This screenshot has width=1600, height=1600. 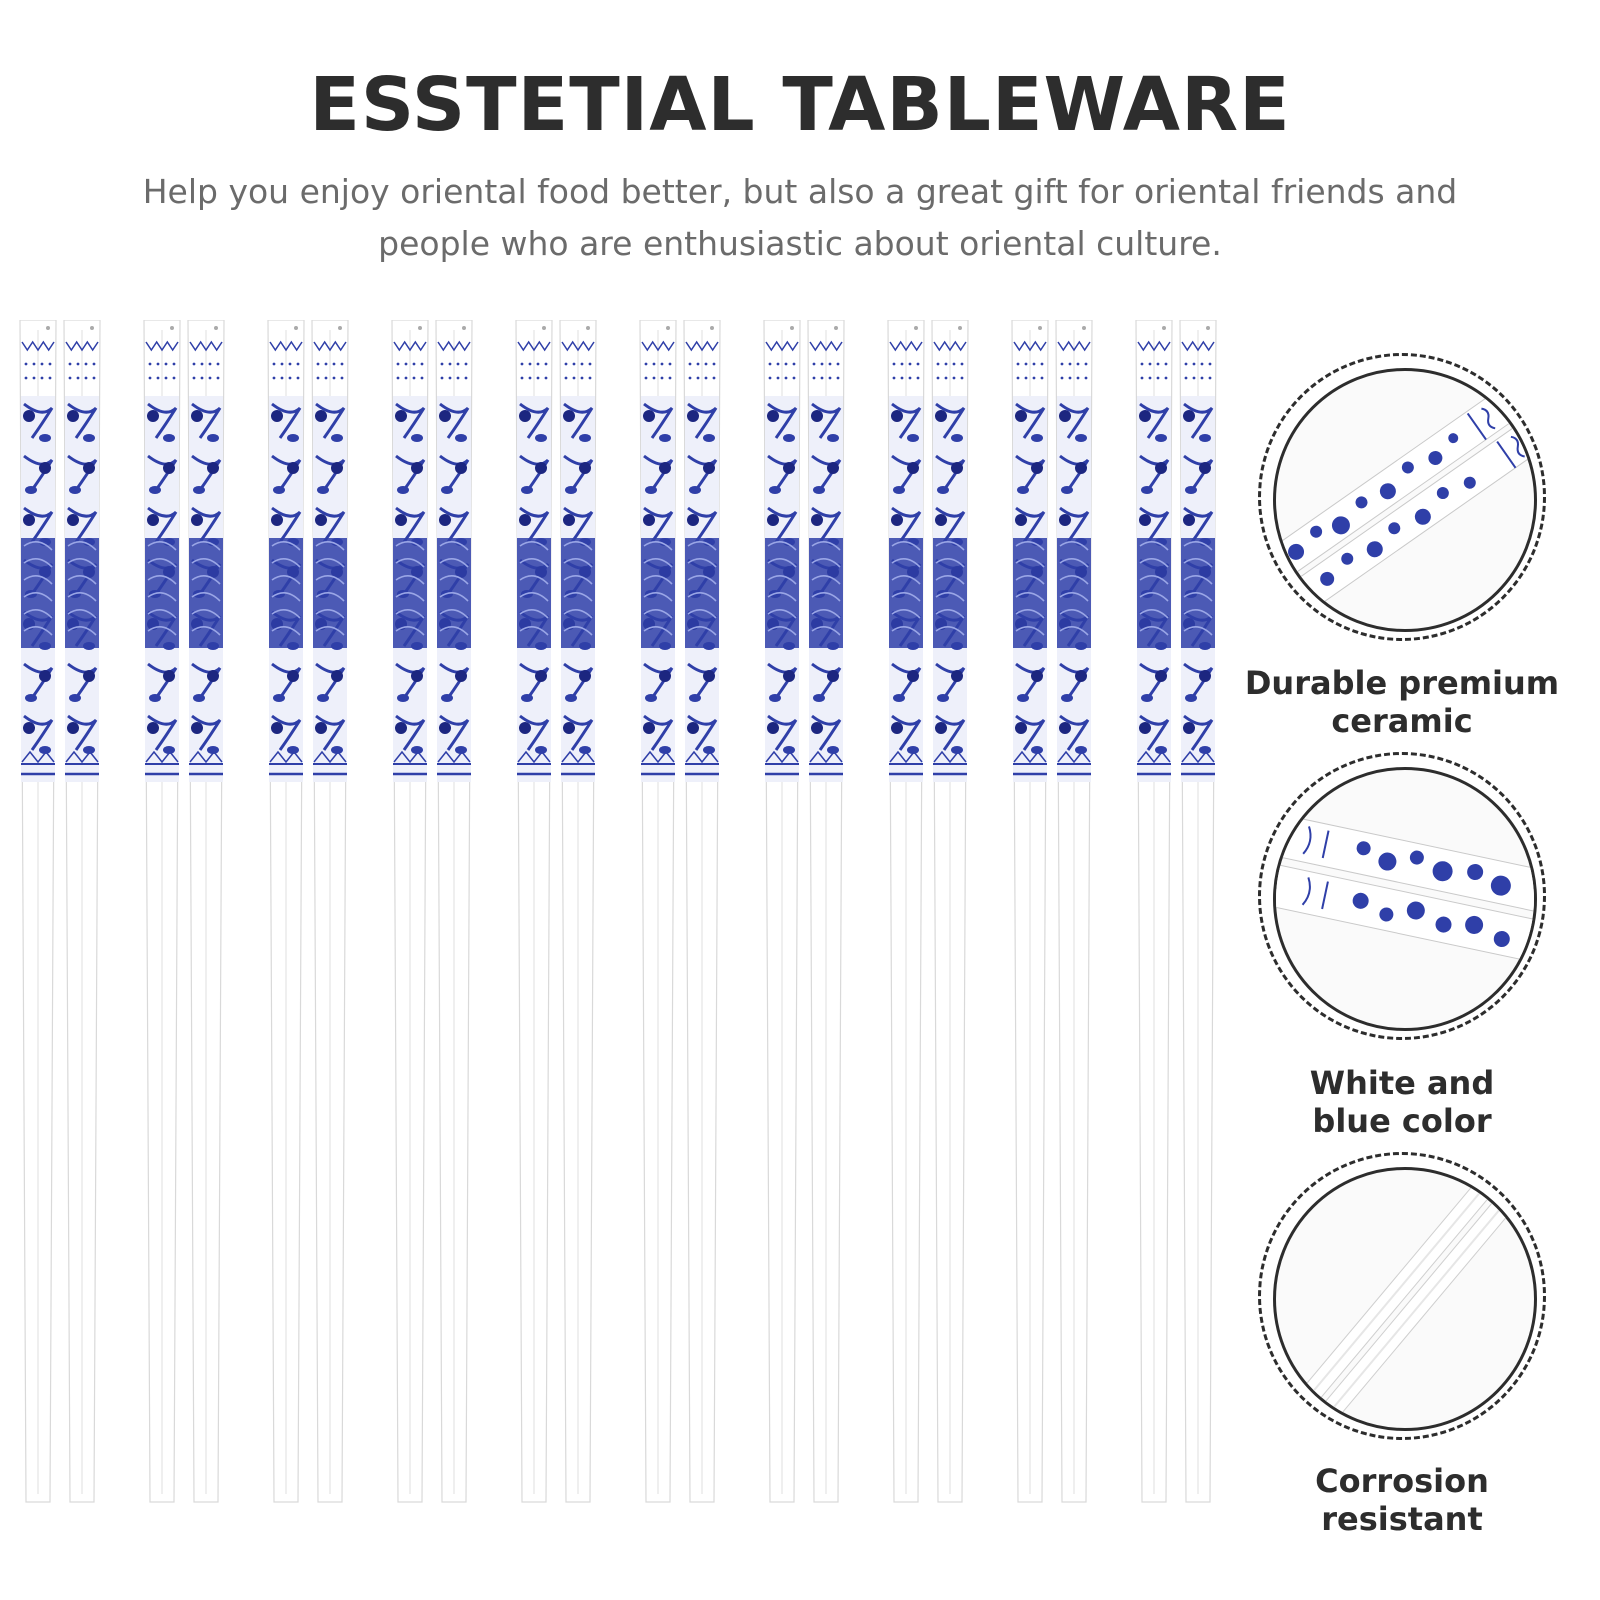 I want to click on feature-circle-color, so click(x=1402, y=896).